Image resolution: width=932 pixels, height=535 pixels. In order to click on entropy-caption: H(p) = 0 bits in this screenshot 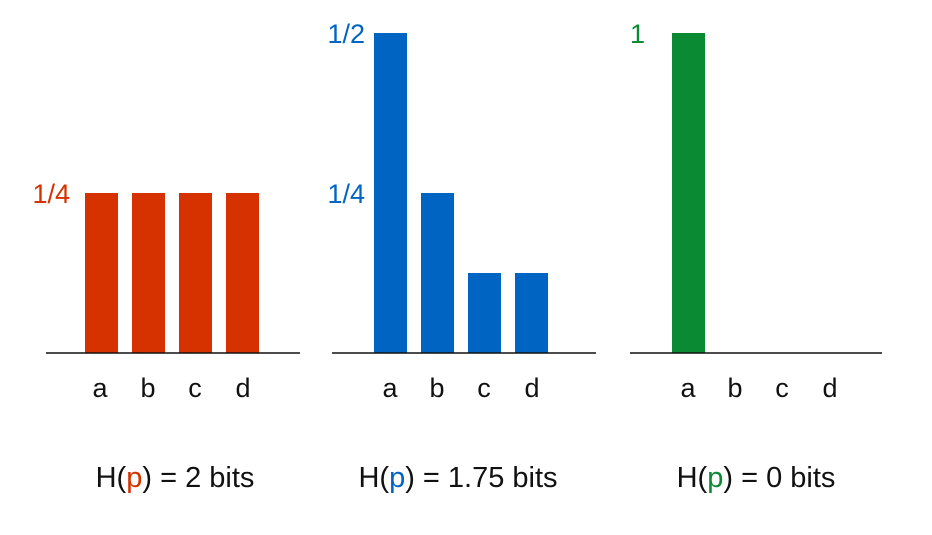, I will do `click(756, 478)`.